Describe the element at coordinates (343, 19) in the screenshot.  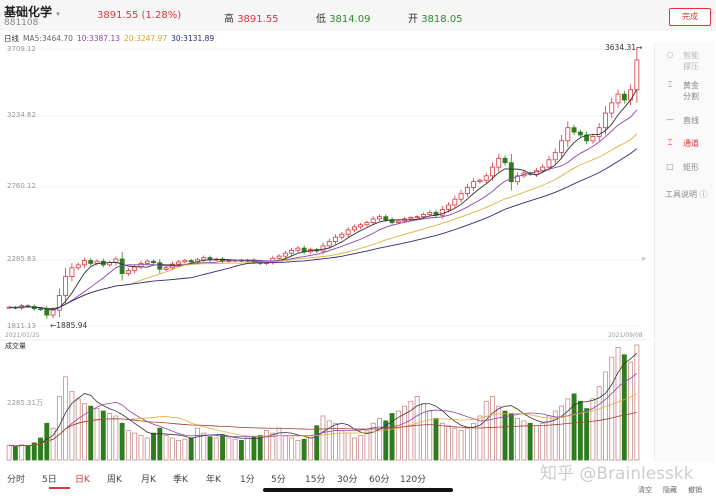
I see `low-quote: 低 3814.09` at that location.